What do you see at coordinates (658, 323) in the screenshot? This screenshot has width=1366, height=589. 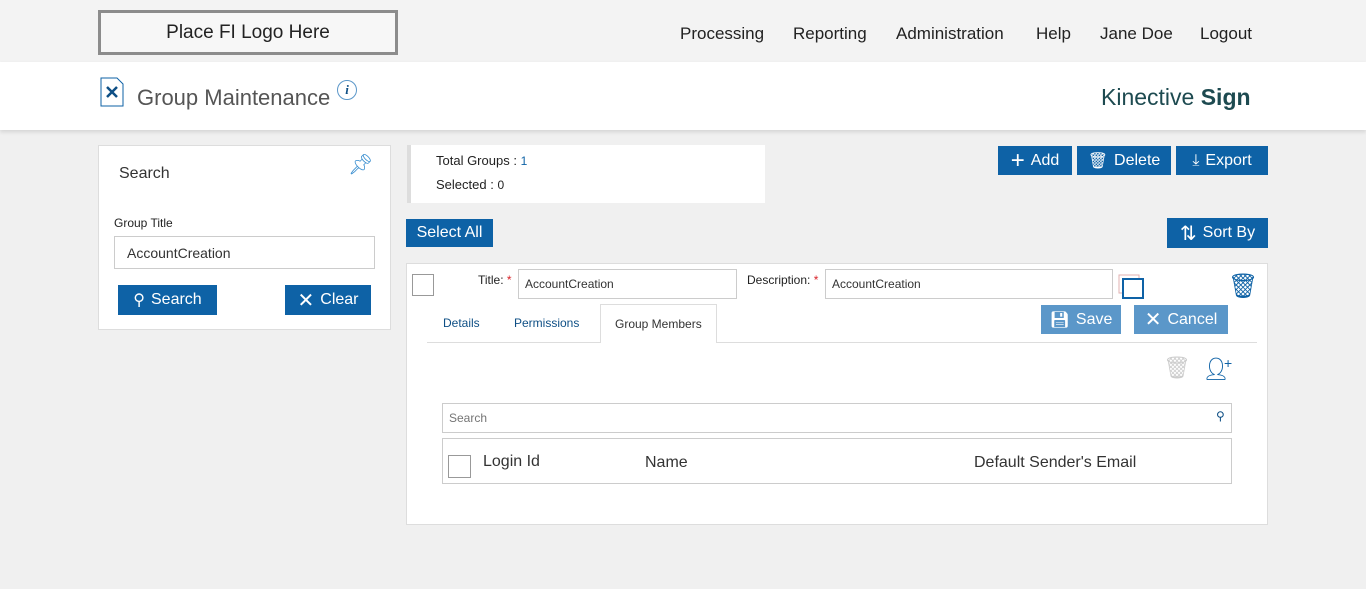 I see `tab-group-members: Group Members` at bounding box center [658, 323].